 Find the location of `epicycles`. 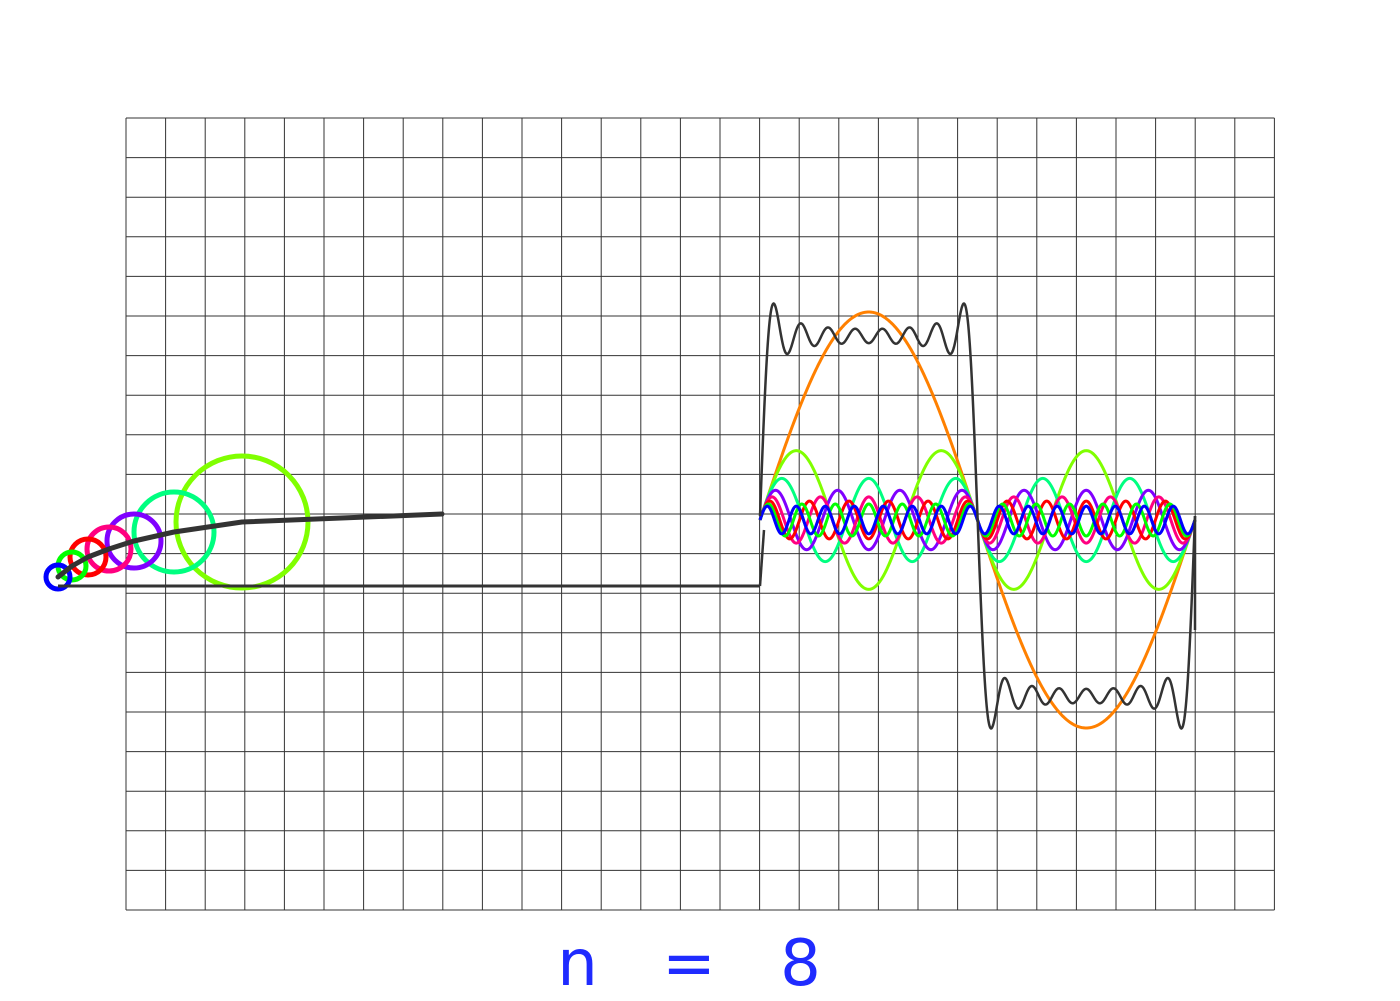

epicycles is located at coordinates (244, 522).